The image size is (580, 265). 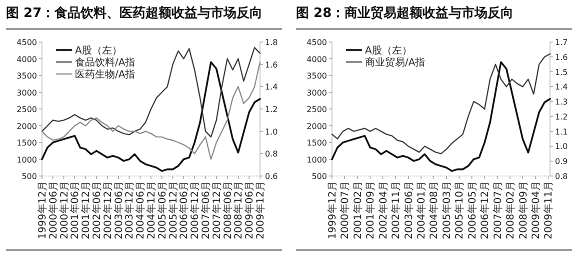 What do you see at coordinates (105, 62) in the screenshot?
I see `legend-label: 食品饮料/A指` at bounding box center [105, 62].